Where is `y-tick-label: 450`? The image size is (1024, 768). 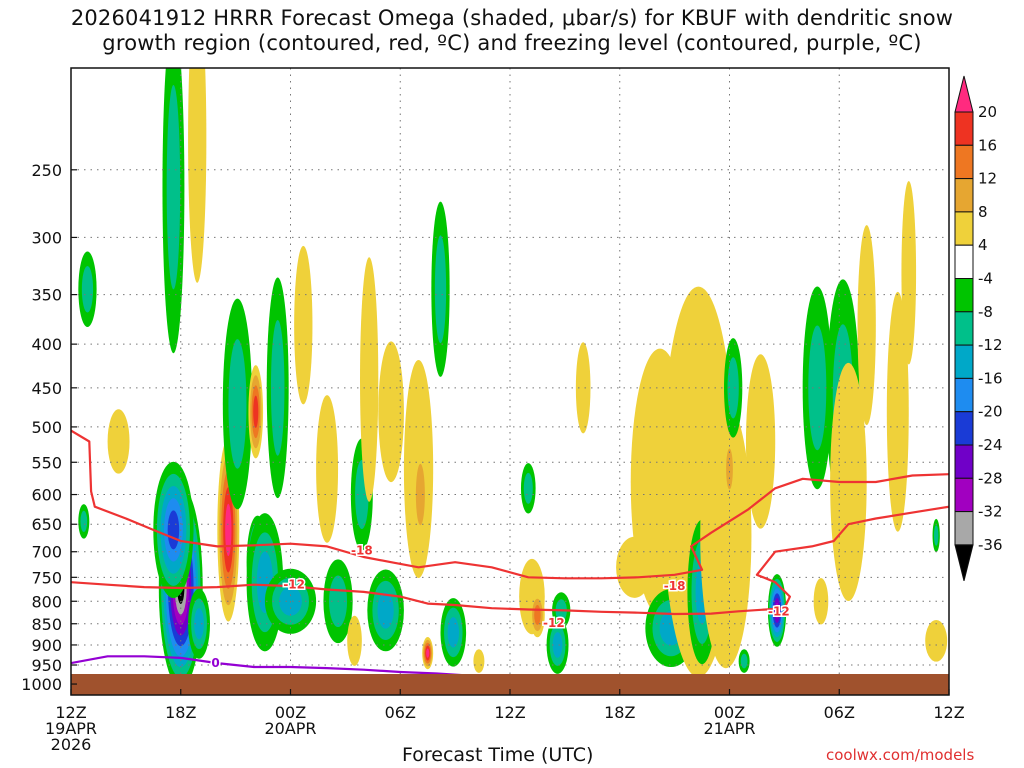
y-tick-label: 450 is located at coordinates (46, 388).